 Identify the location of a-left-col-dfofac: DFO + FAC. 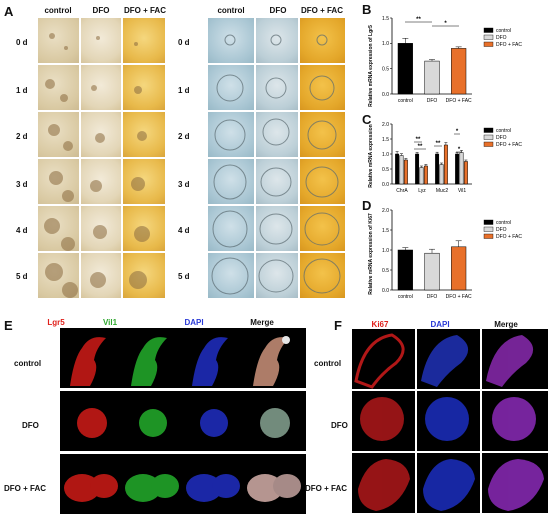
(144, 10).